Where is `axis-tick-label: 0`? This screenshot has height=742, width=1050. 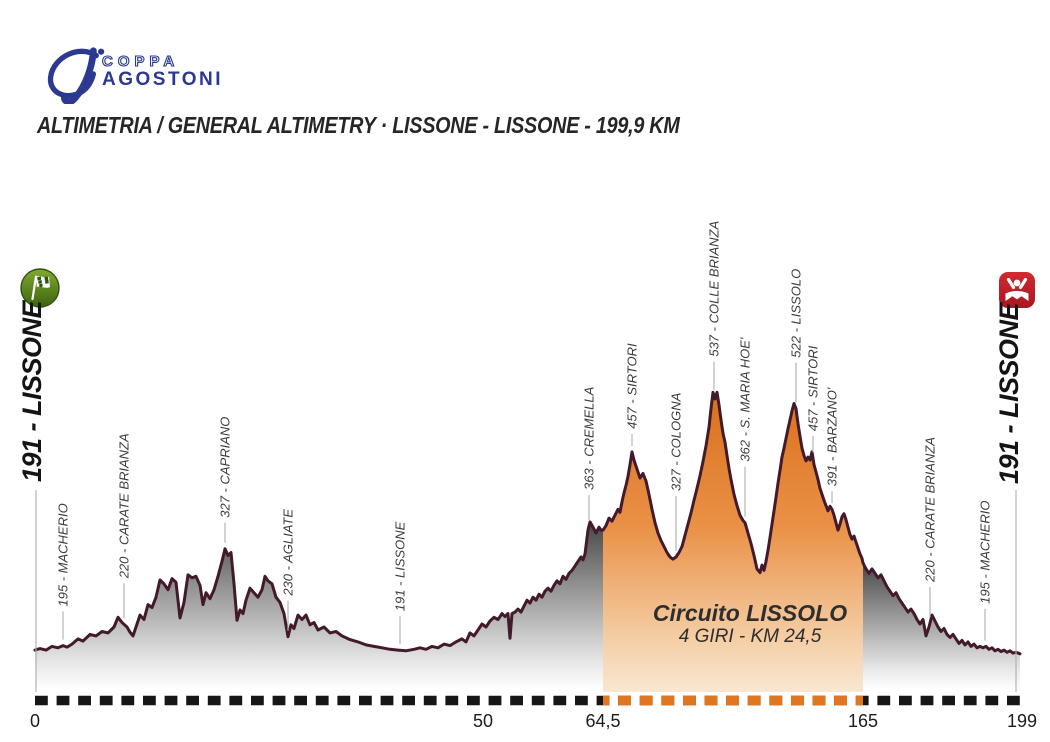
axis-tick-label: 0 is located at coordinates (35, 721).